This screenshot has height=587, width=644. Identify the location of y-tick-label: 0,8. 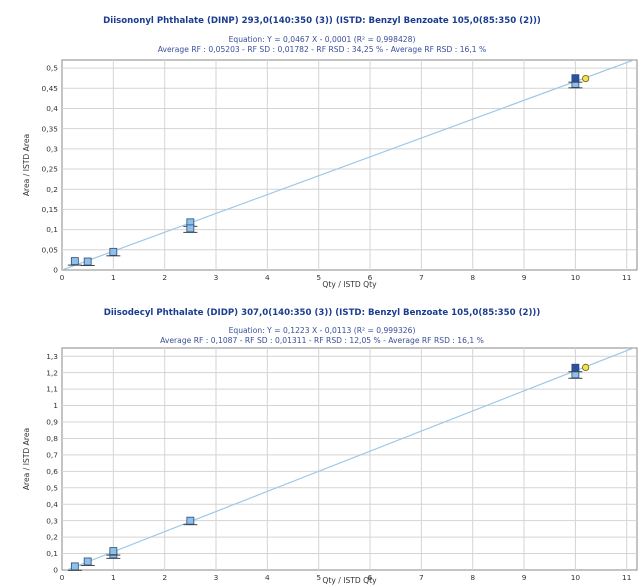
(52, 438).